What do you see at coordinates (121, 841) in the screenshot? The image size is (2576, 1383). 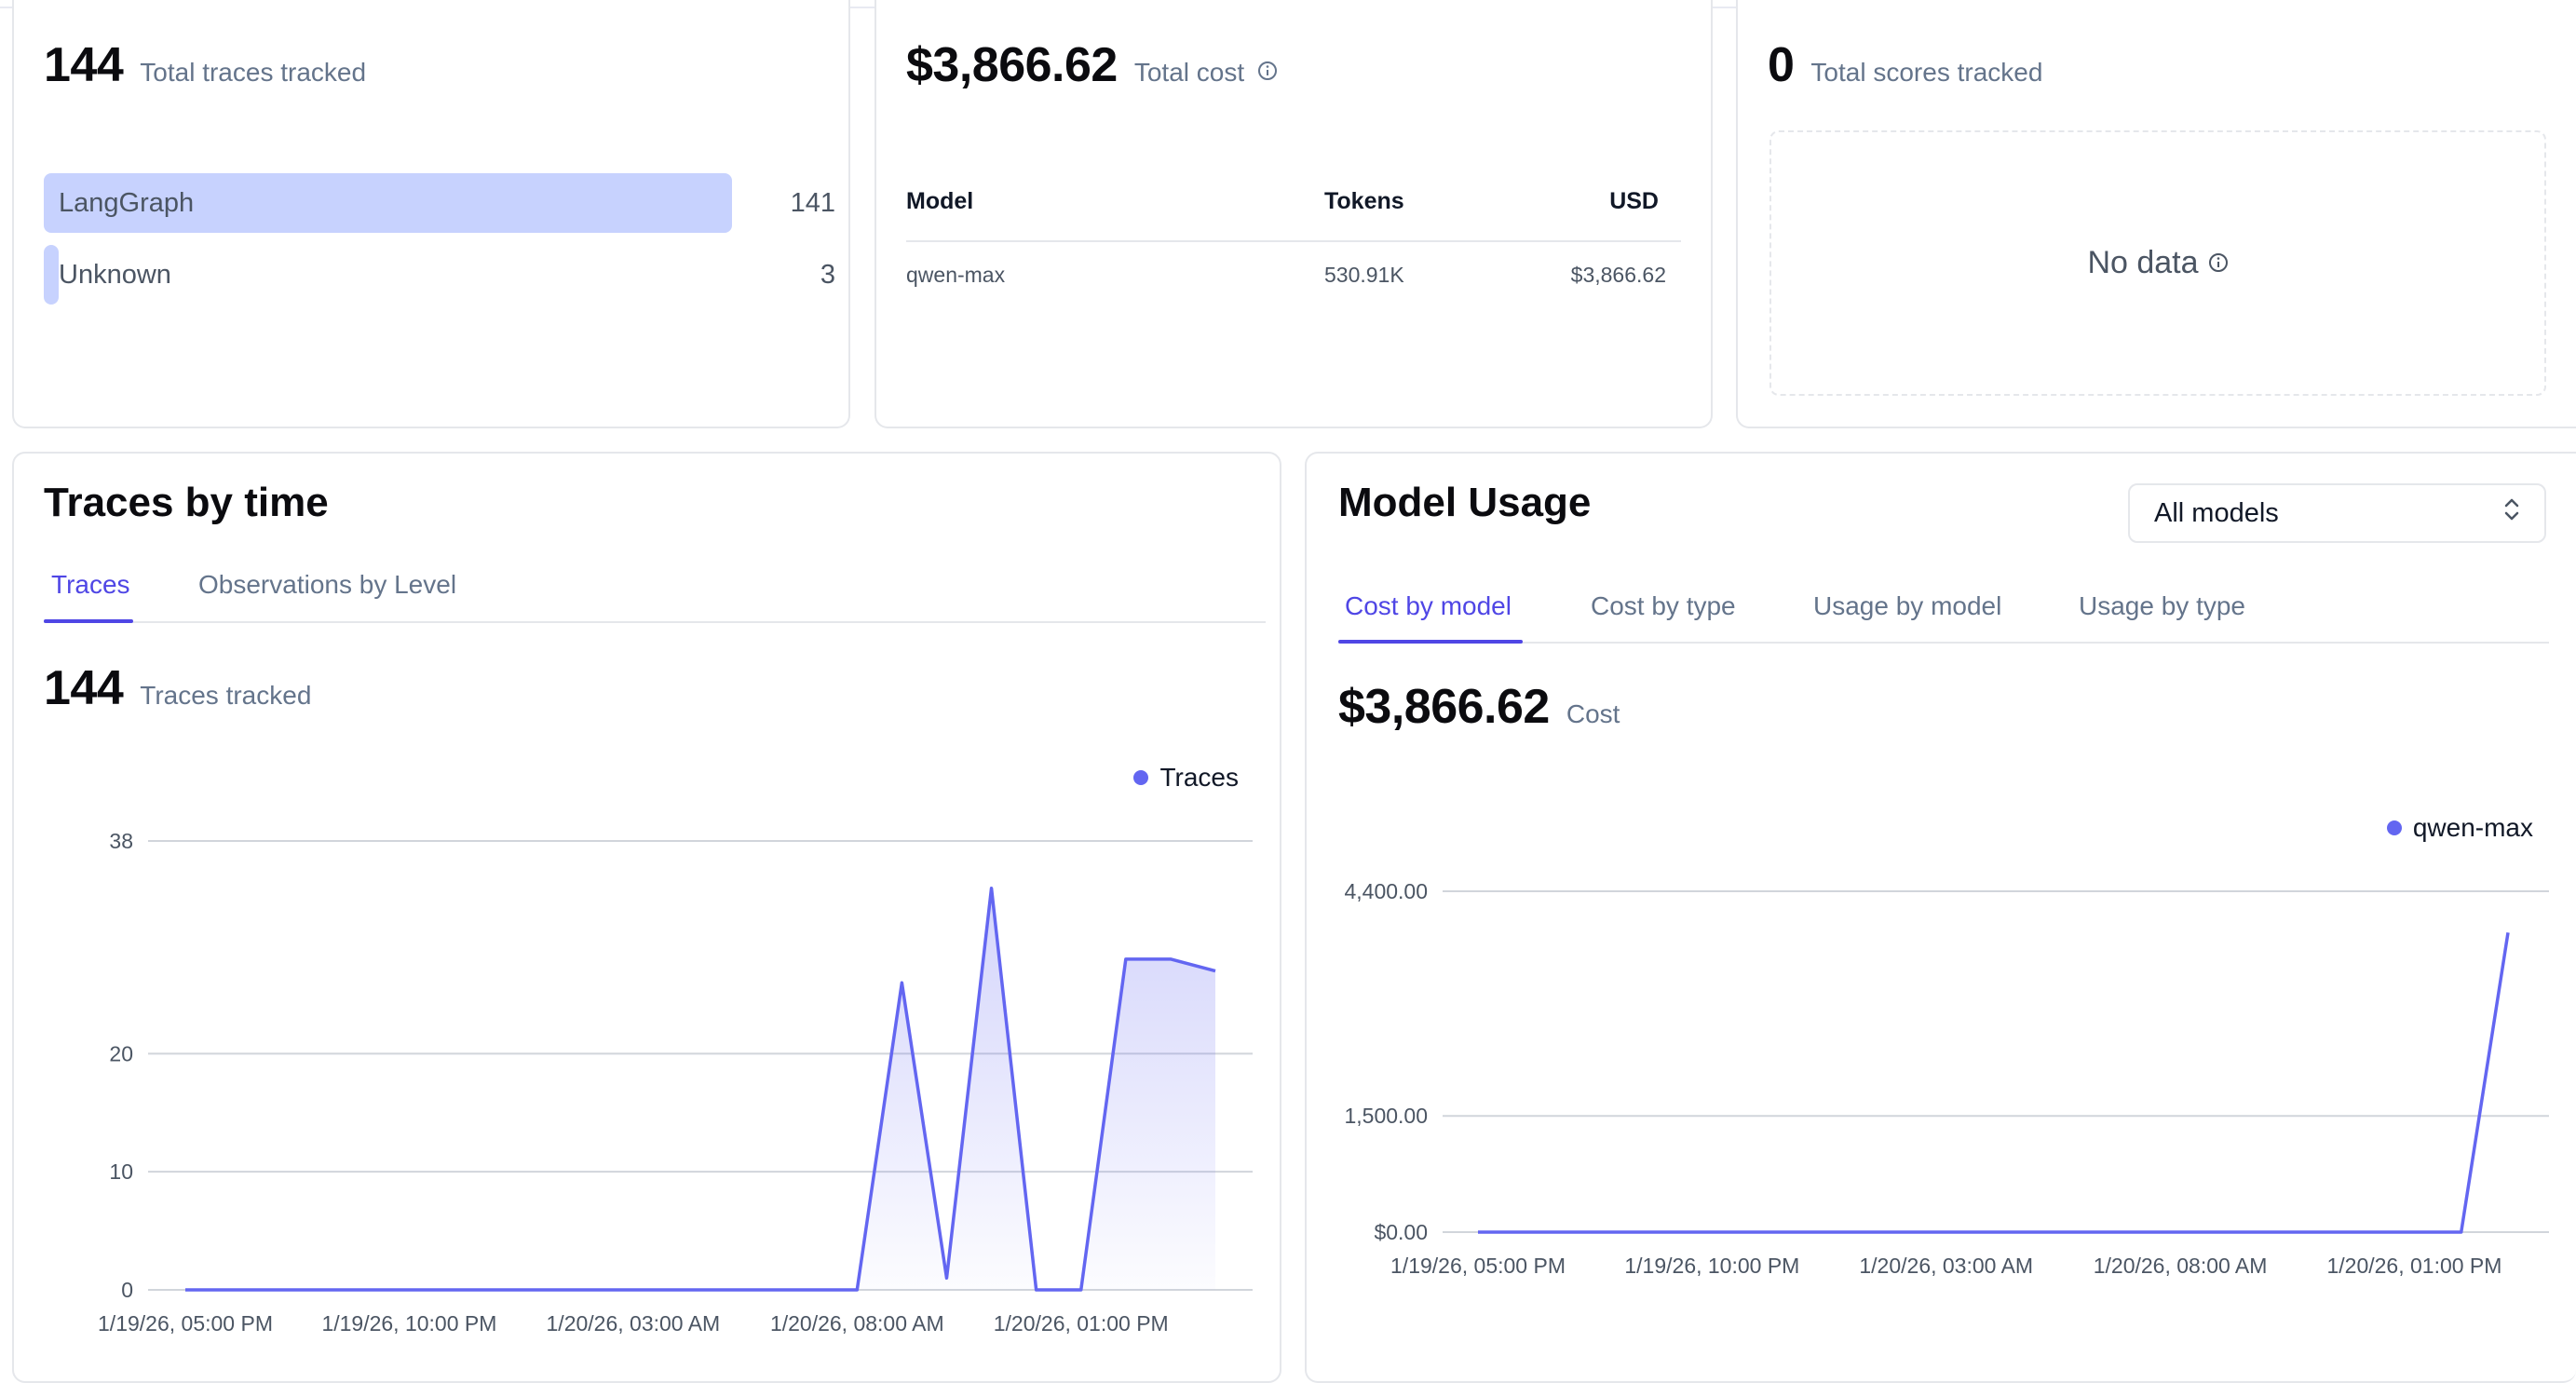 I see `y-tick-label: 38` at bounding box center [121, 841].